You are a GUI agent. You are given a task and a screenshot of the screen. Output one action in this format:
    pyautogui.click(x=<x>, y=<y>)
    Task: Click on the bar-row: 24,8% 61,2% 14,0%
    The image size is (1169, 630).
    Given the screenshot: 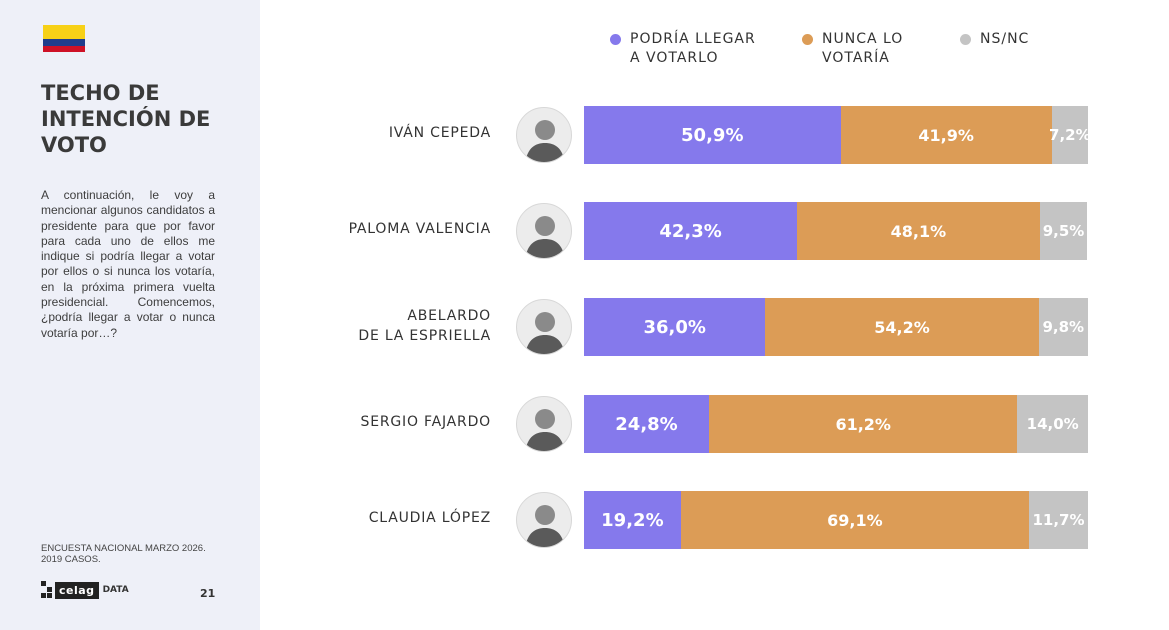 What is the action you would take?
    pyautogui.click(x=836, y=424)
    